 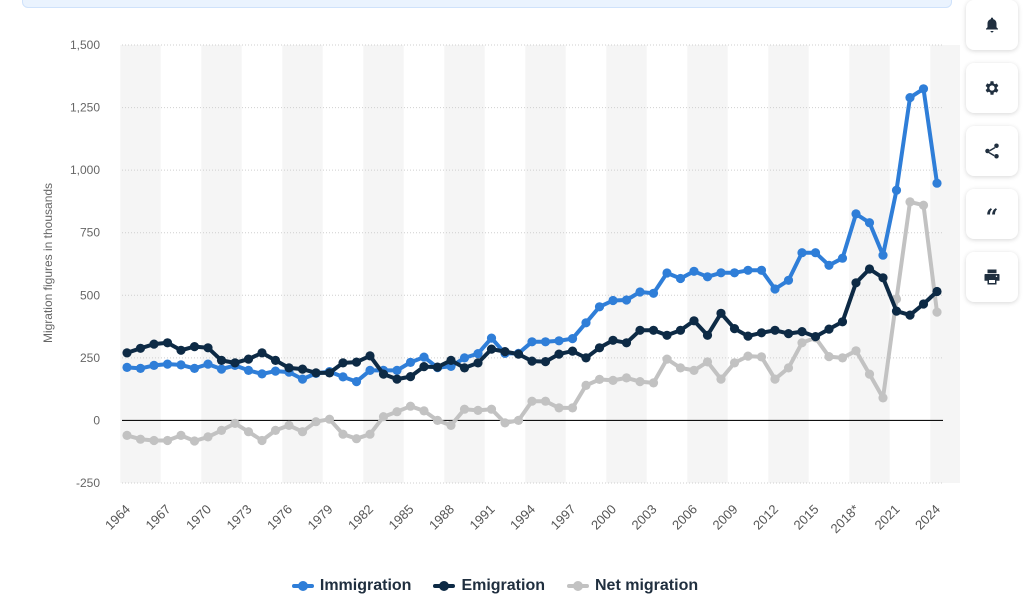 I want to click on legend-item-net-migration: Net migration, so click(x=632, y=586).